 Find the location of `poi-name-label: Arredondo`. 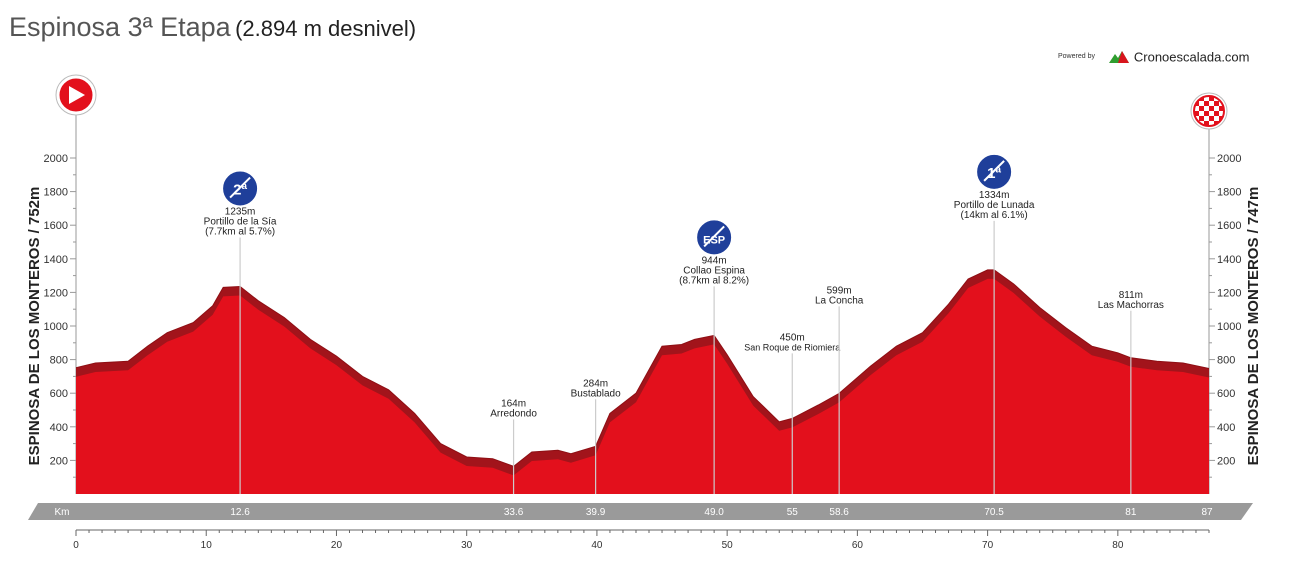

poi-name-label: Arredondo is located at coordinates (513, 413).